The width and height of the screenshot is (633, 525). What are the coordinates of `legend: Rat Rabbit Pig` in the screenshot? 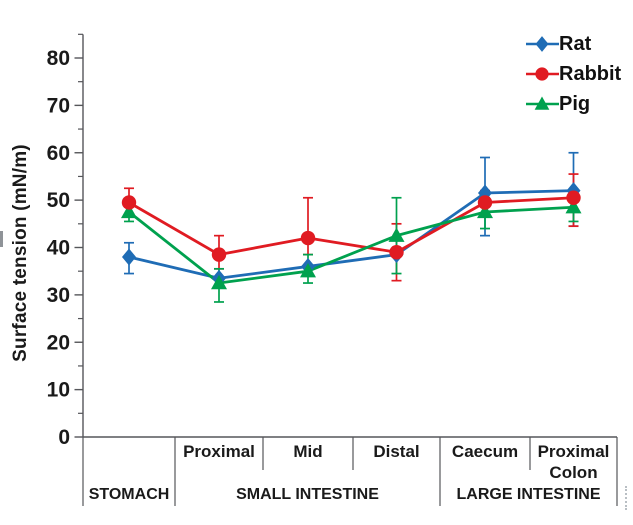 It's located at (573, 74).